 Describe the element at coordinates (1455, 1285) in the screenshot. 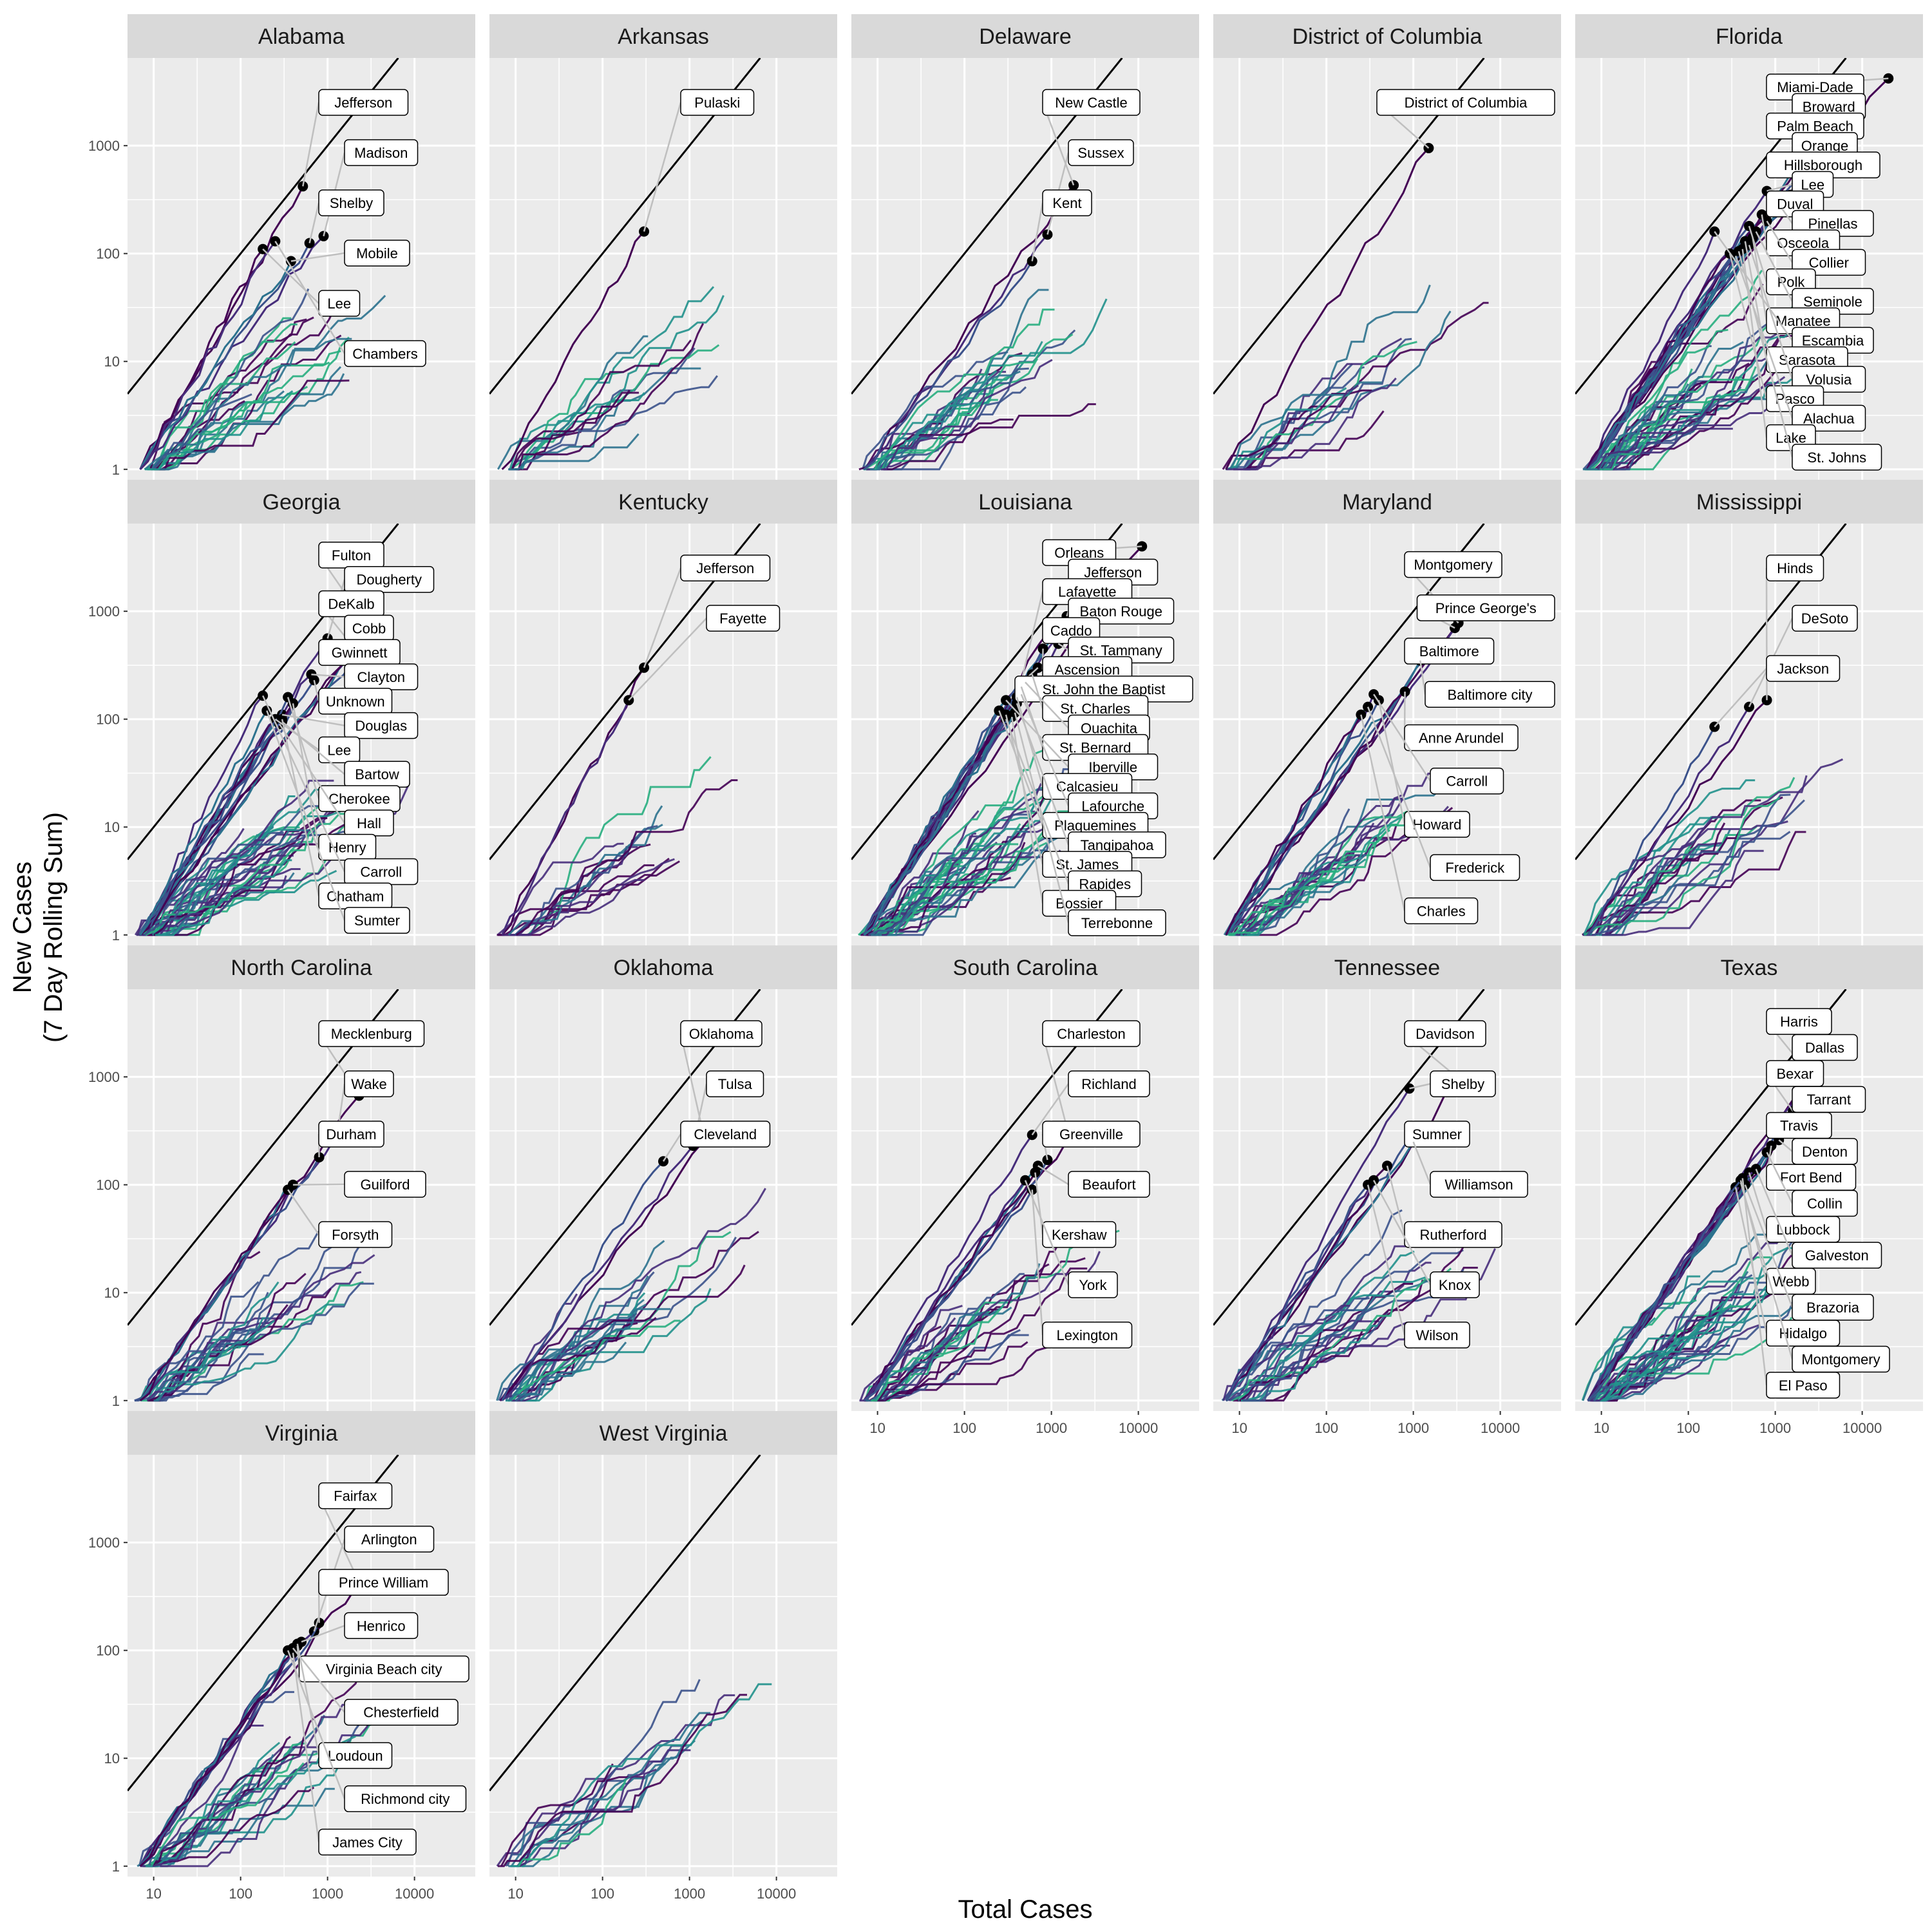

I see `county-label-knox: Knox` at that location.